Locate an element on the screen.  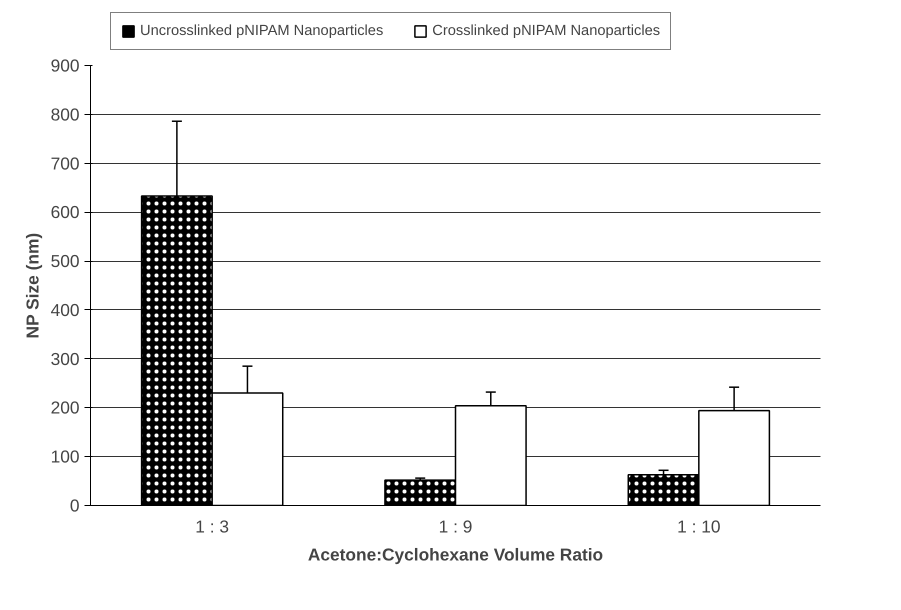
y-tick-label: 100 is located at coordinates (65, 456).